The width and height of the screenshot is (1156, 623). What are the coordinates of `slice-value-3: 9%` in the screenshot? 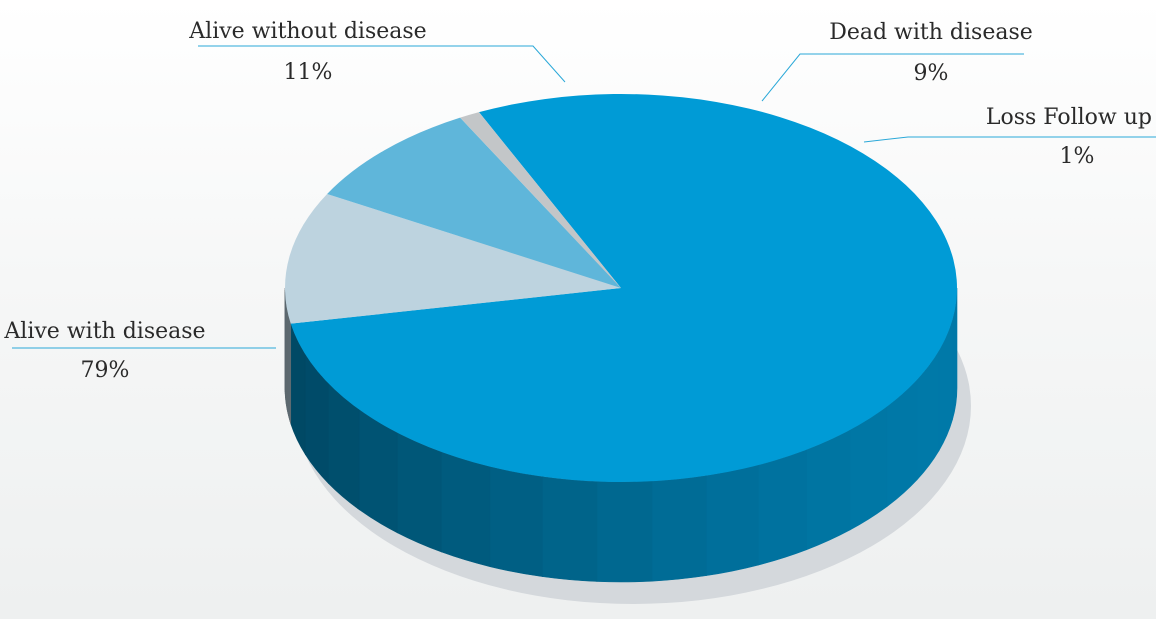 It's located at (931, 73).